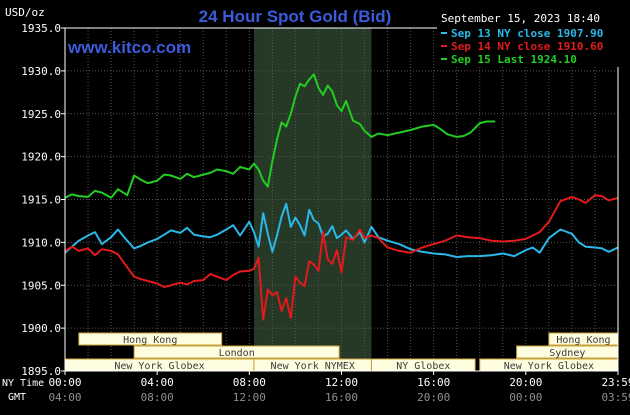  I want to click on gmt-tick-label: 03:59, so click(615, 397).